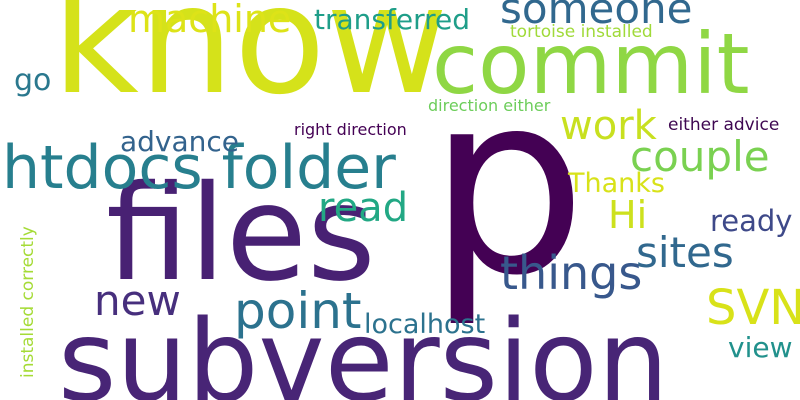 The height and width of the screenshot is (400, 800). I want to click on word-thanks: Thanks, so click(616, 183).